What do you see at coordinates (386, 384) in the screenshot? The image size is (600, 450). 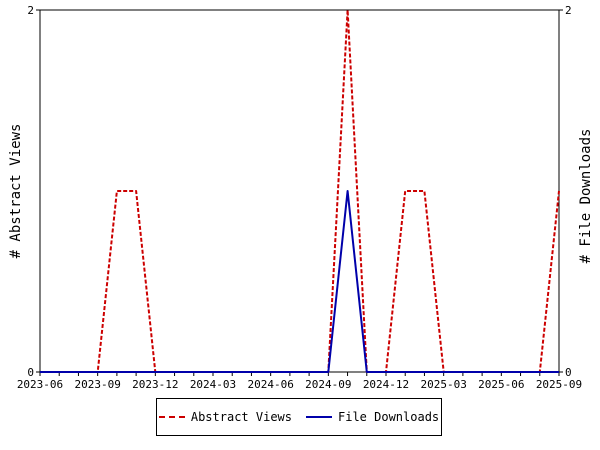 I see `x-tick-label: 2024-12` at bounding box center [386, 384].